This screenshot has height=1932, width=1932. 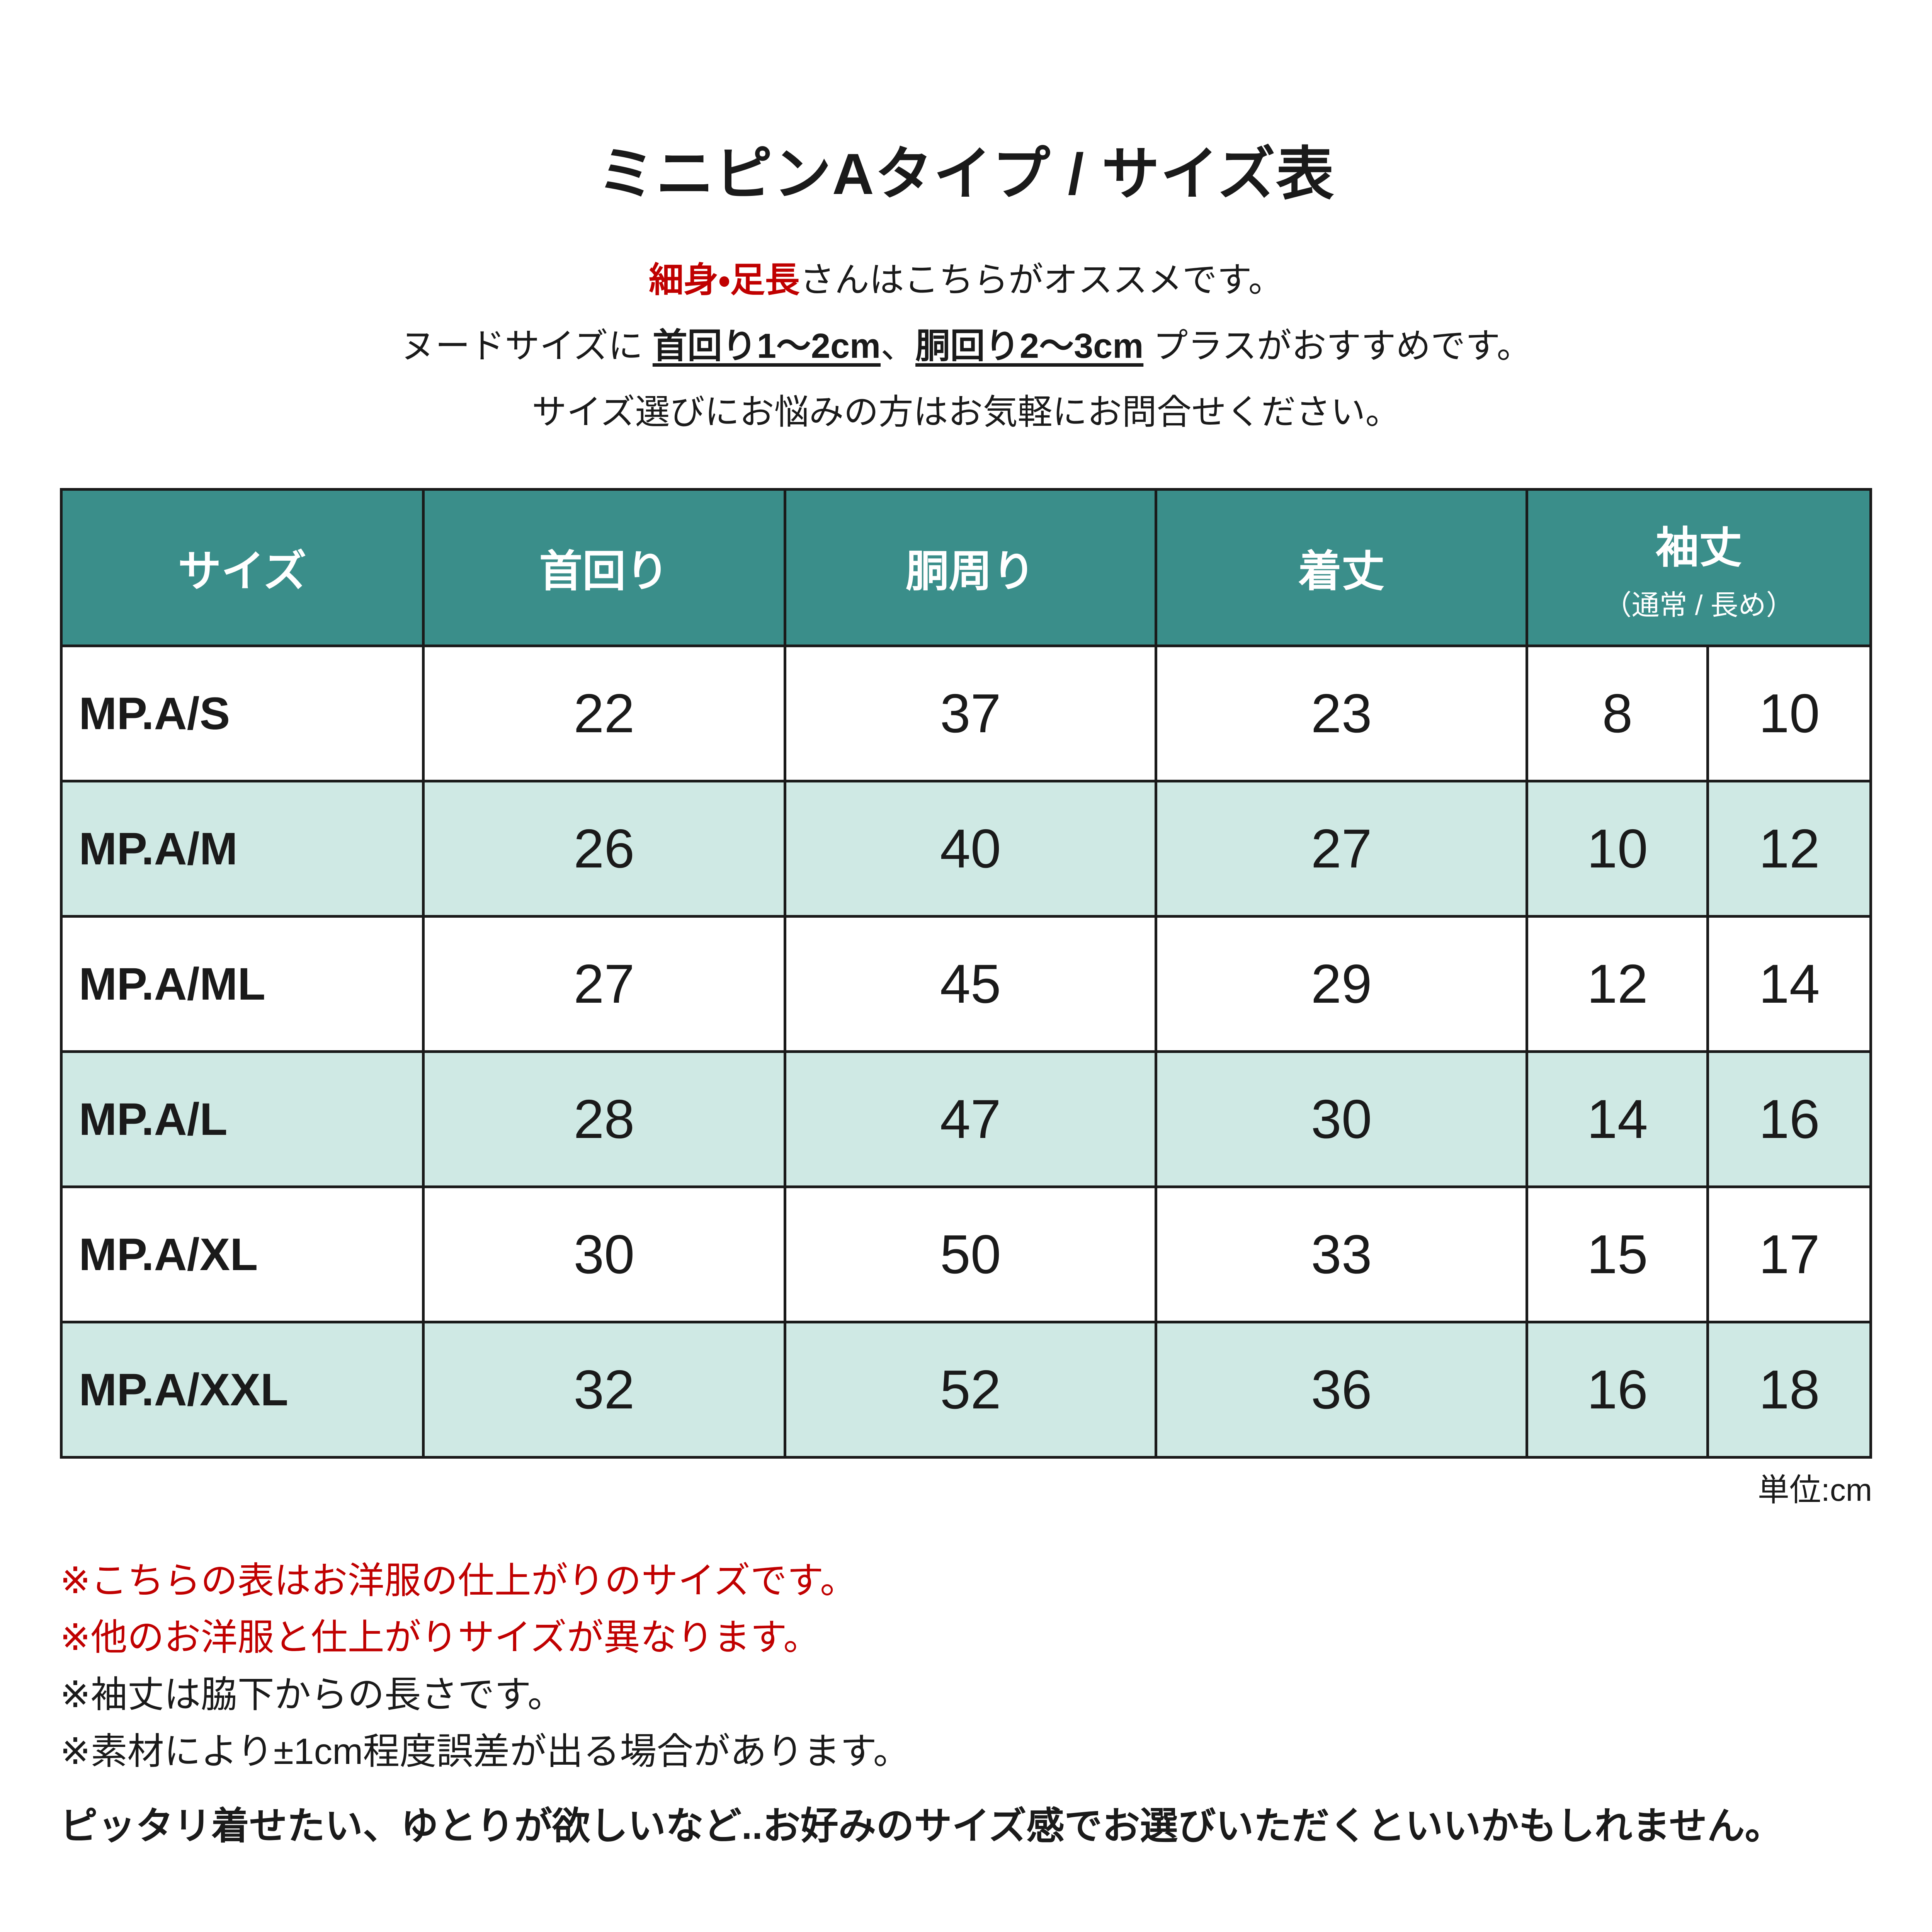 What do you see at coordinates (459, 1581) in the screenshot?
I see `note-finished-size: ※こちらの表はお洋服の仕上がりのサイズです。` at bounding box center [459, 1581].